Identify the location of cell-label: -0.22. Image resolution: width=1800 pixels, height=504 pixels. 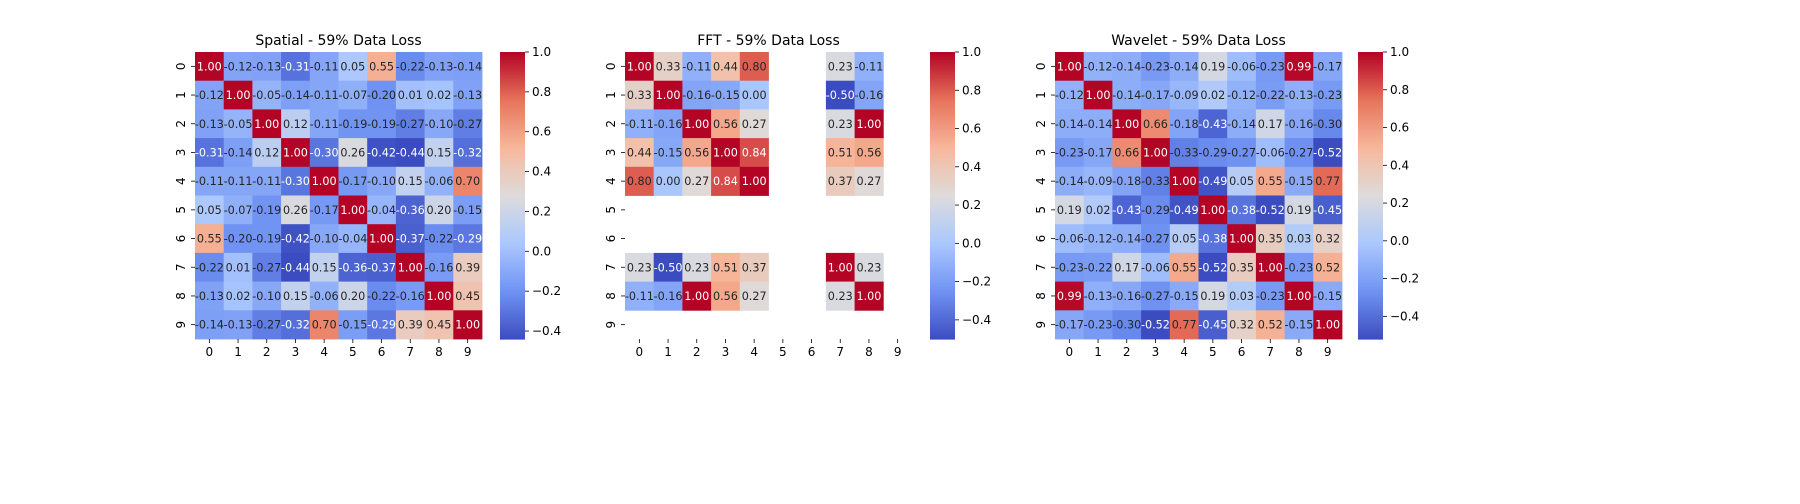
(381, 296).